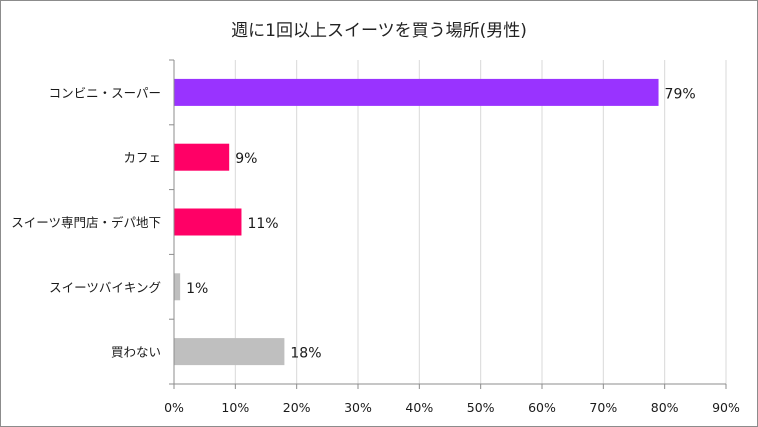 The image size is (758, 427). Describe the element at coordinates (105, 287) in the screenshot. I see `category-label: スイーツバイキング` at that location.